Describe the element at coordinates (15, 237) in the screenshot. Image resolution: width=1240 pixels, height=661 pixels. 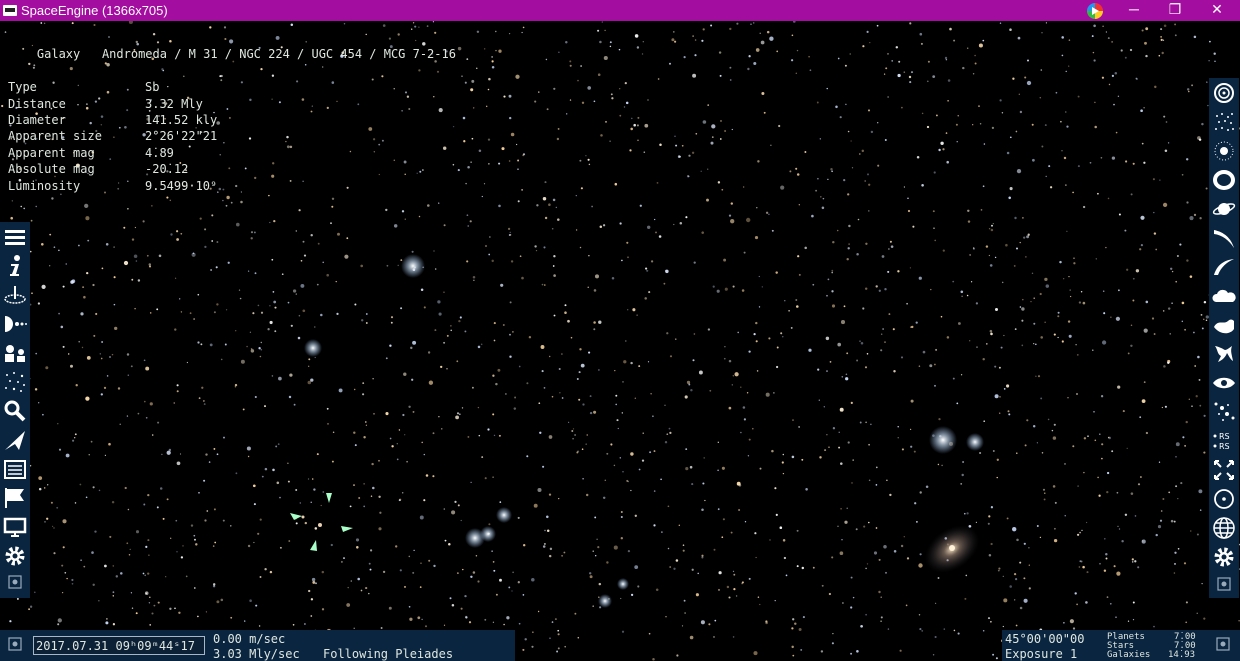
I see `menu-icon` at that location.